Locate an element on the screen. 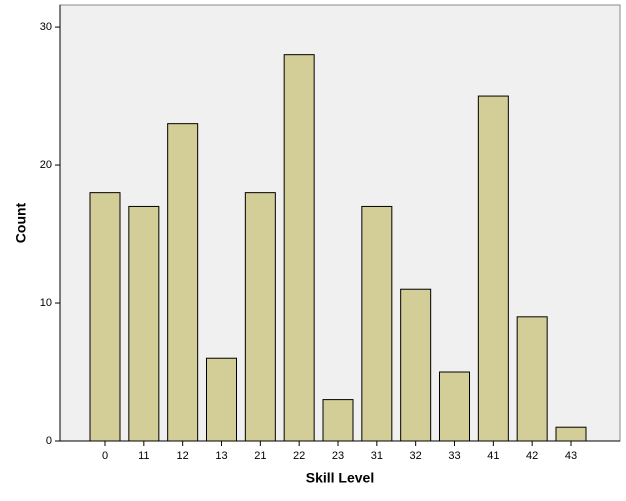 The height and width of the screenshot is (501, 626). y-tick-label: 10 is located at coordinates (46, 303).